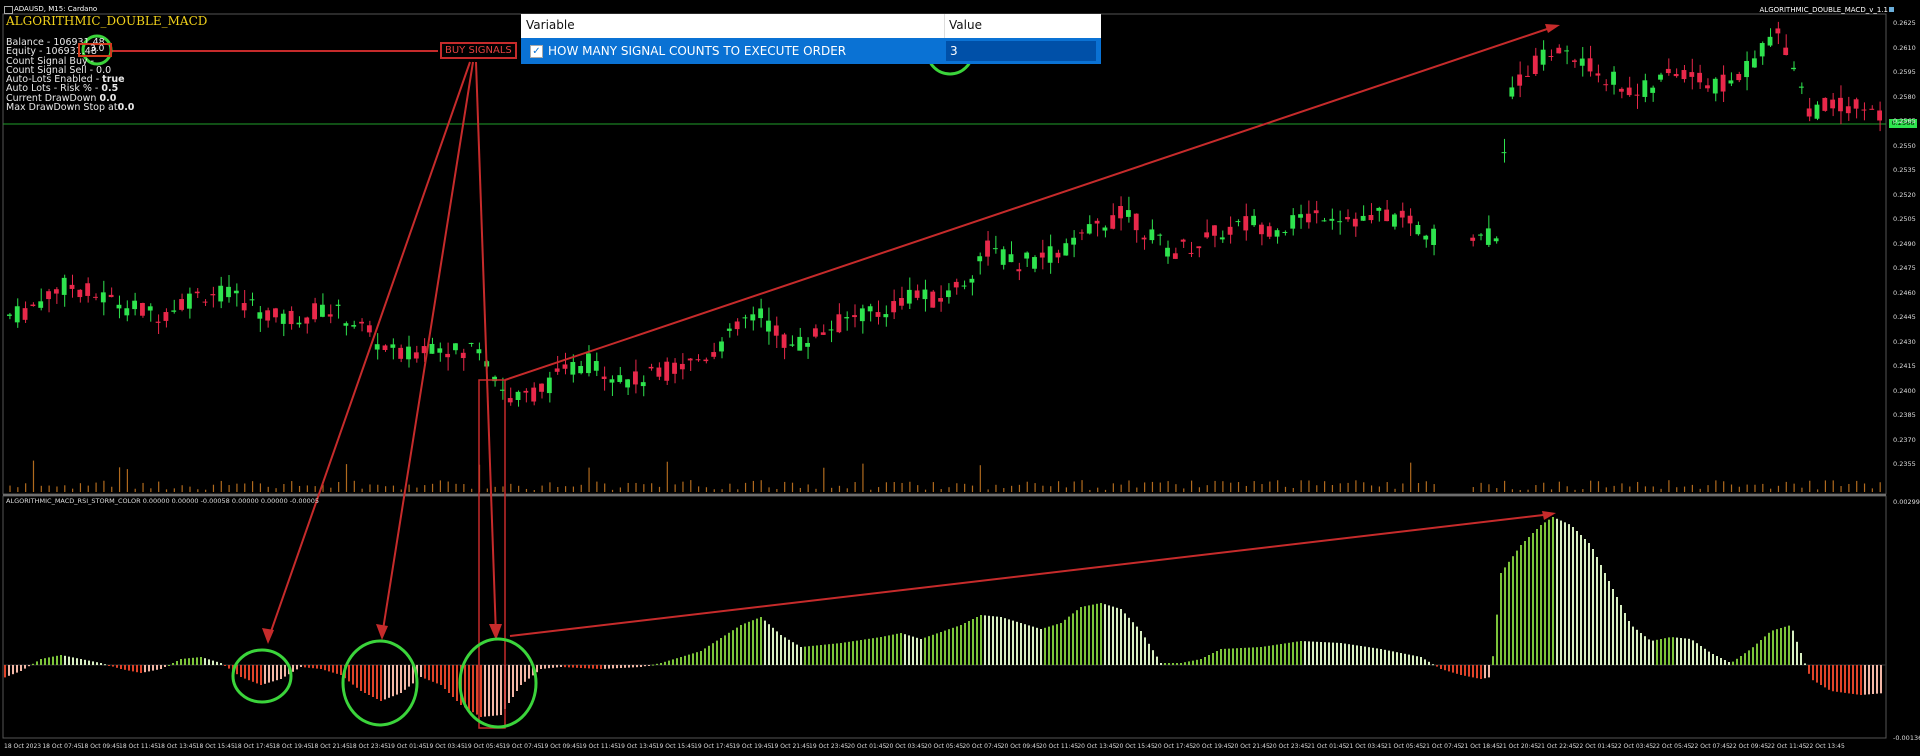 This screenshot has height=756, width=1920. What do you see at coordinates (637, 746) in the screenshot?
I see `time-tick: 19 Oct 13:45` at bounding box center [637, 746].